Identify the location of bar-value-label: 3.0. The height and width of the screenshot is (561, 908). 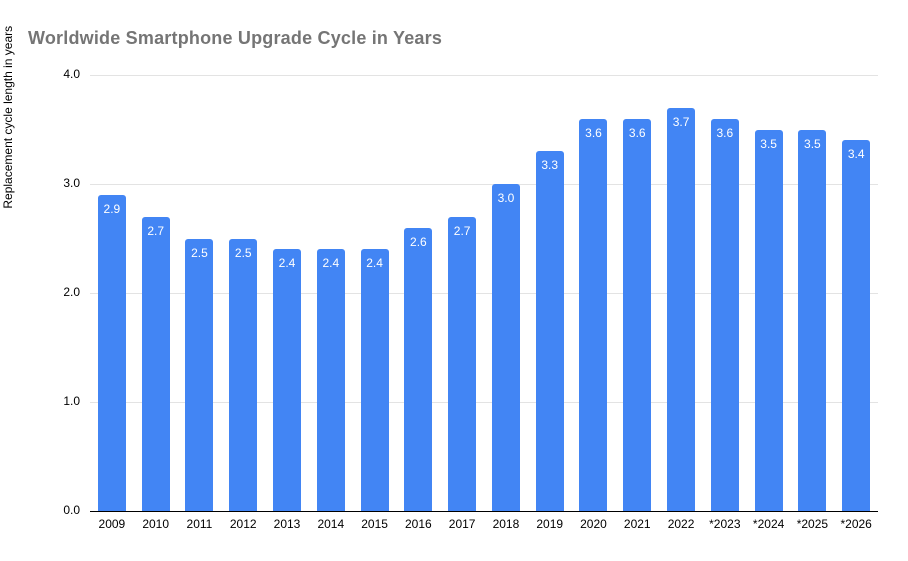
(506, 198).